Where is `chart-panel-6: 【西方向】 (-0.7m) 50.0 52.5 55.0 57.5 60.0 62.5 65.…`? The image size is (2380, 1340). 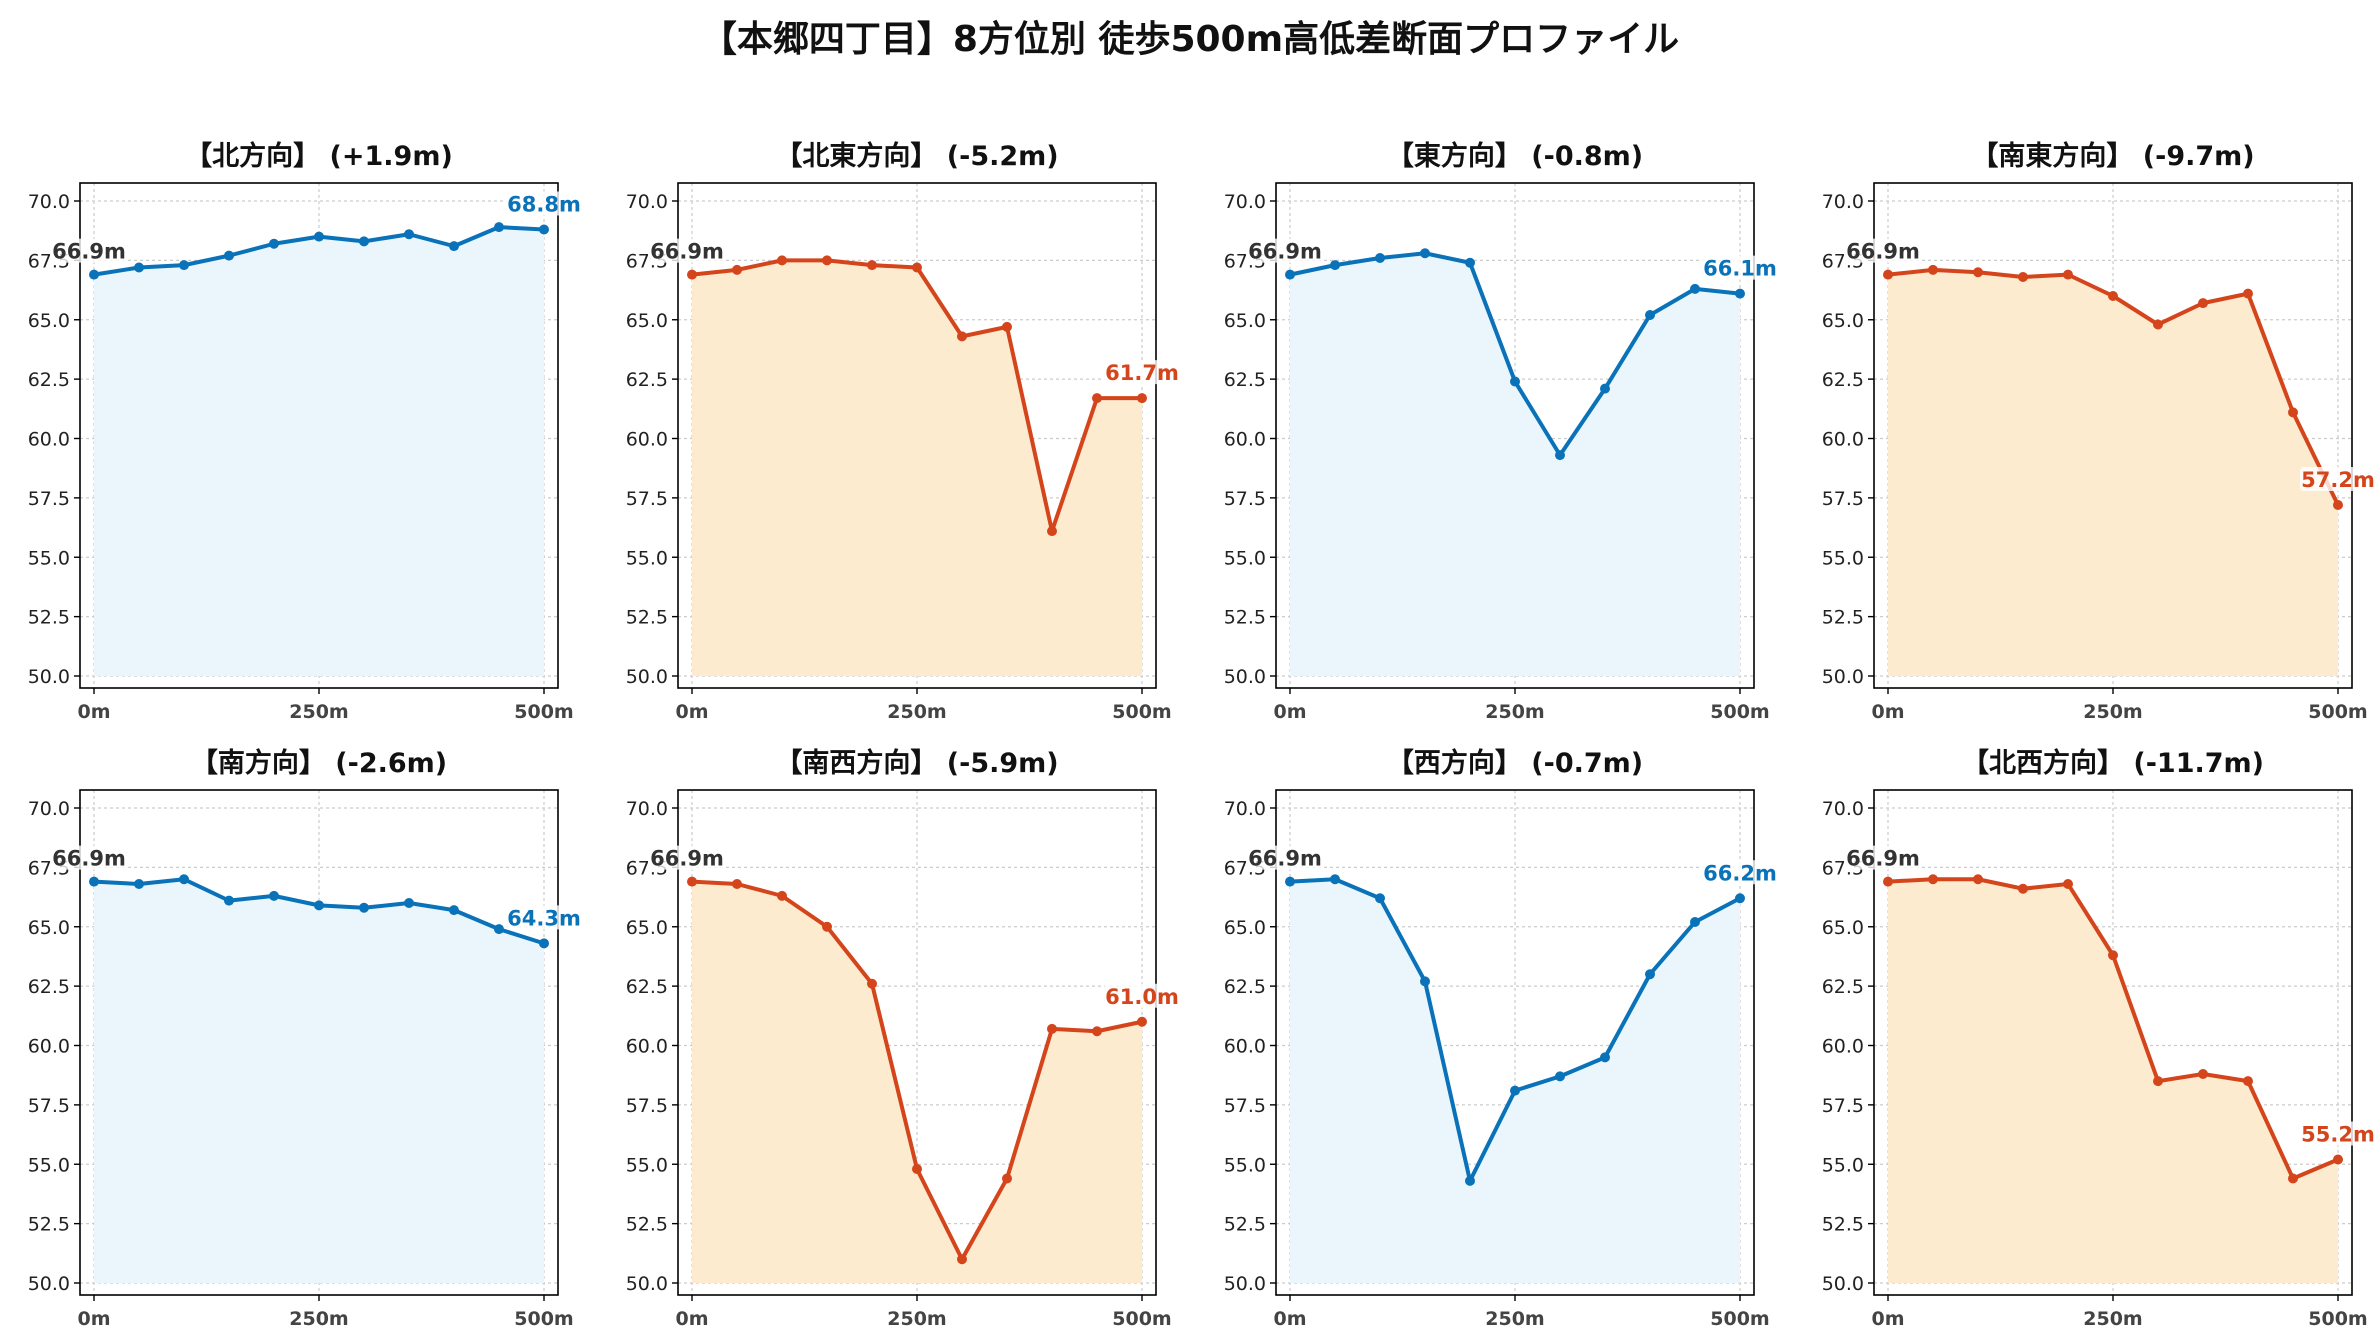 chart-panel-6: 【西方向】 (-0.7m) 50.0 52.5 55.0 57.5 60.0 62.5 65.… is located at coordinates (1502, 1038).